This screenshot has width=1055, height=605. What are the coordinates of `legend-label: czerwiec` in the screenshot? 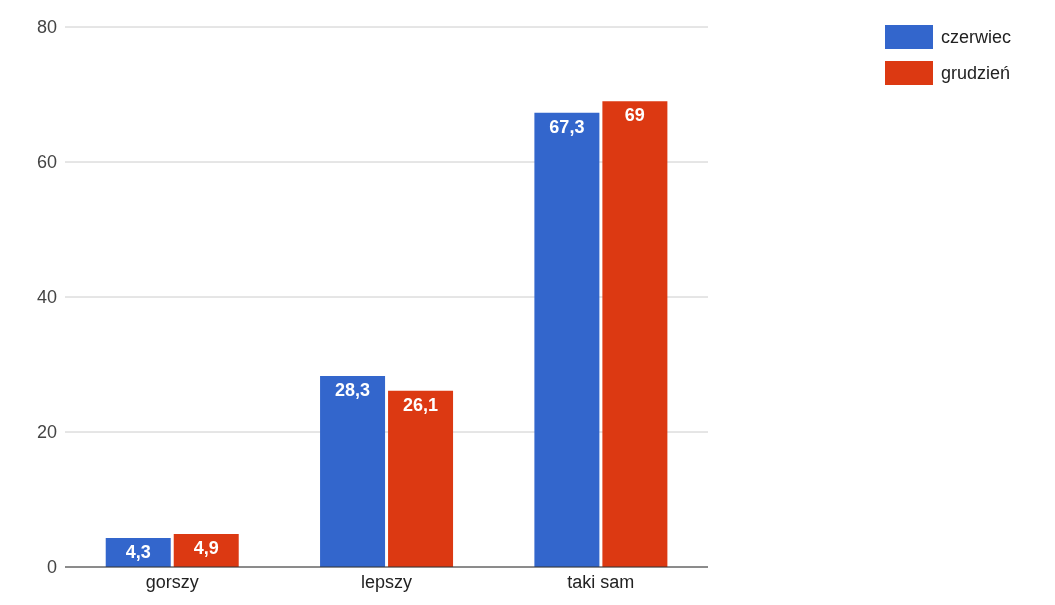 It's located at (976, 37).